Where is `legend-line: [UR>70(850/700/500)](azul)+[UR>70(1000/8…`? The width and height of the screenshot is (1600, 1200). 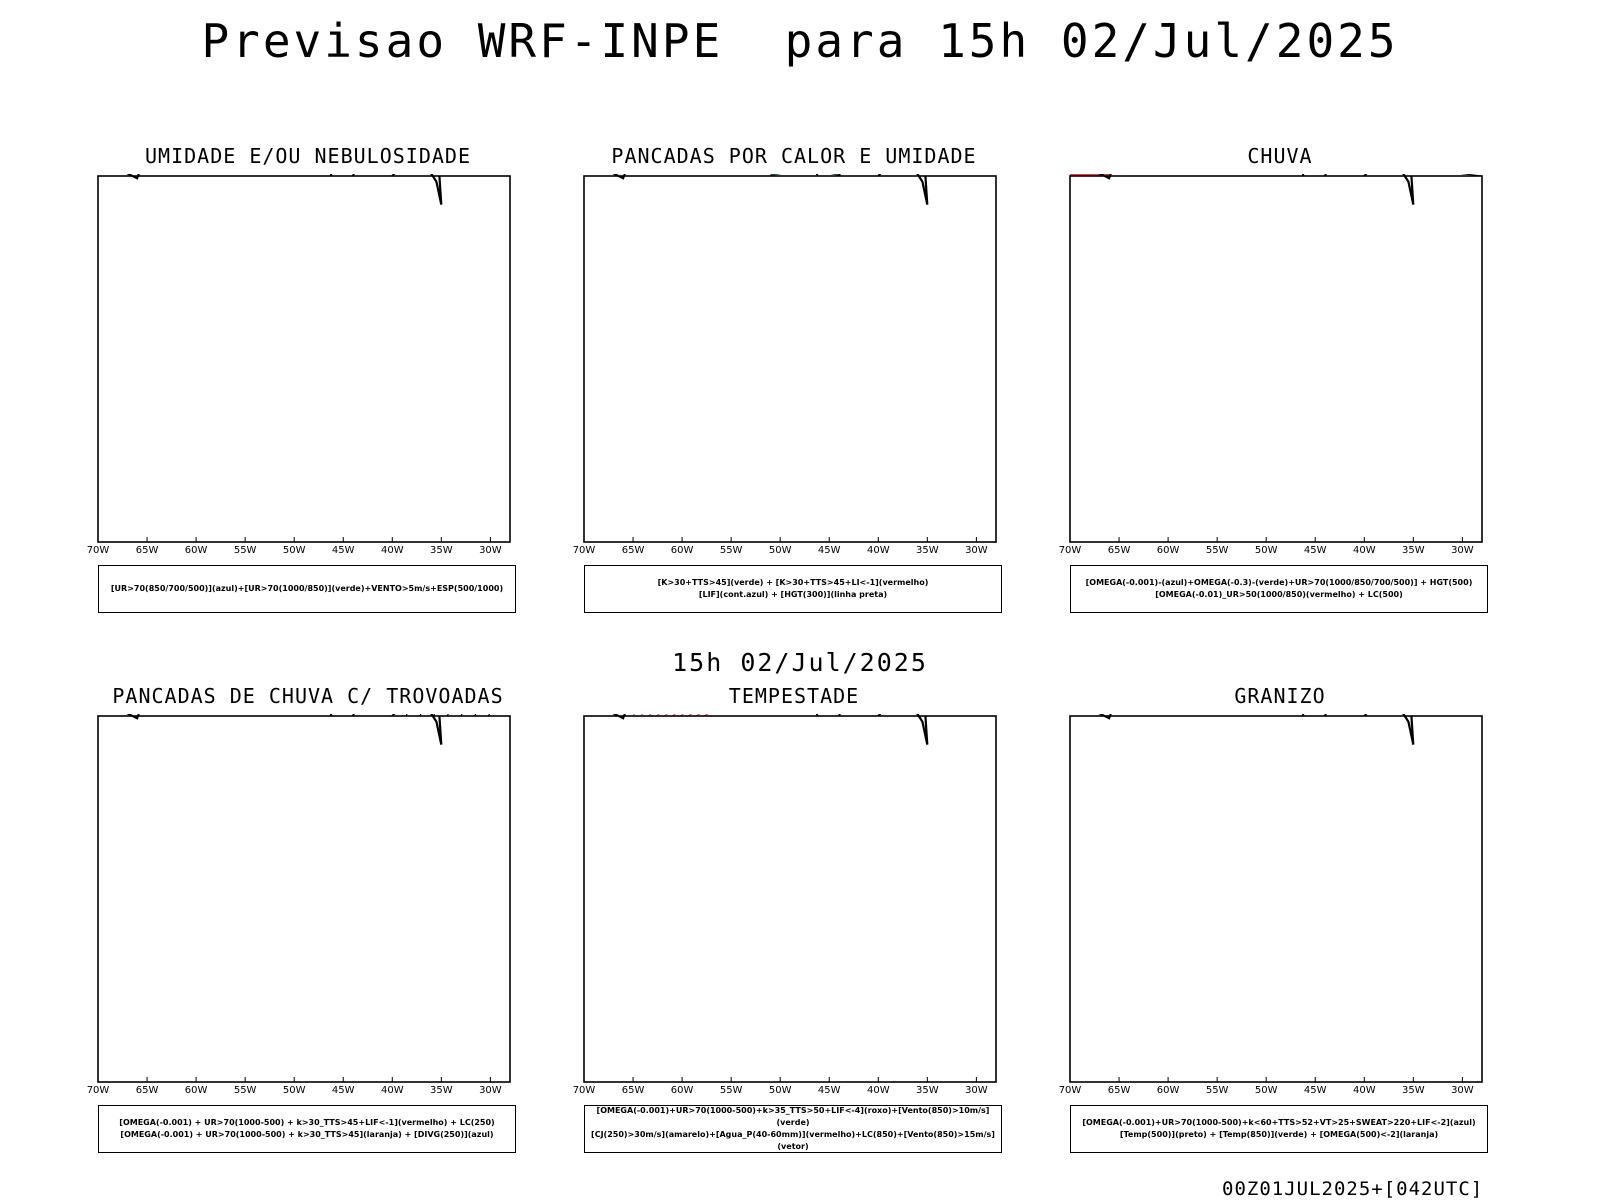
legend-line: [UR>70(850/700/500)](azul)+[UR>70(1000/8… is located at coordinates (307, 588).